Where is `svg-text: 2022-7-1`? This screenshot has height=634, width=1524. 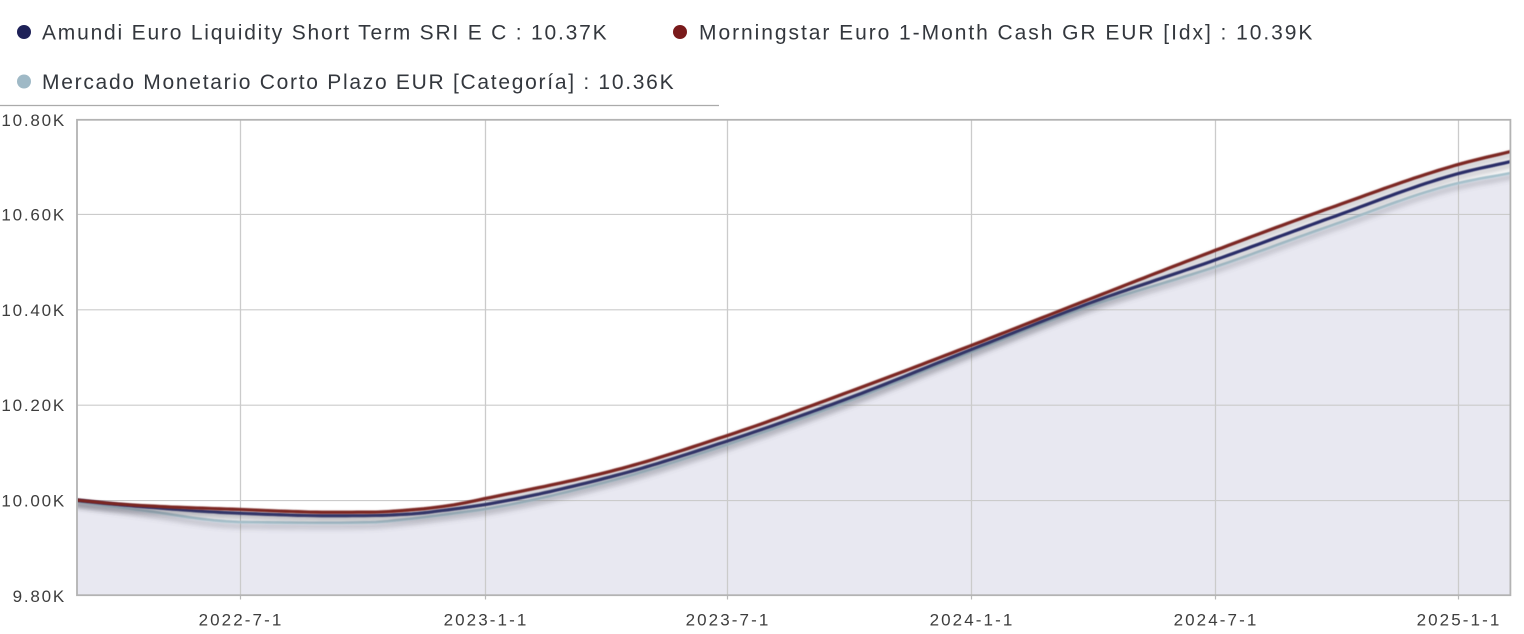
svg-text: 2022-7-1 is located at coordinates (241, 620).